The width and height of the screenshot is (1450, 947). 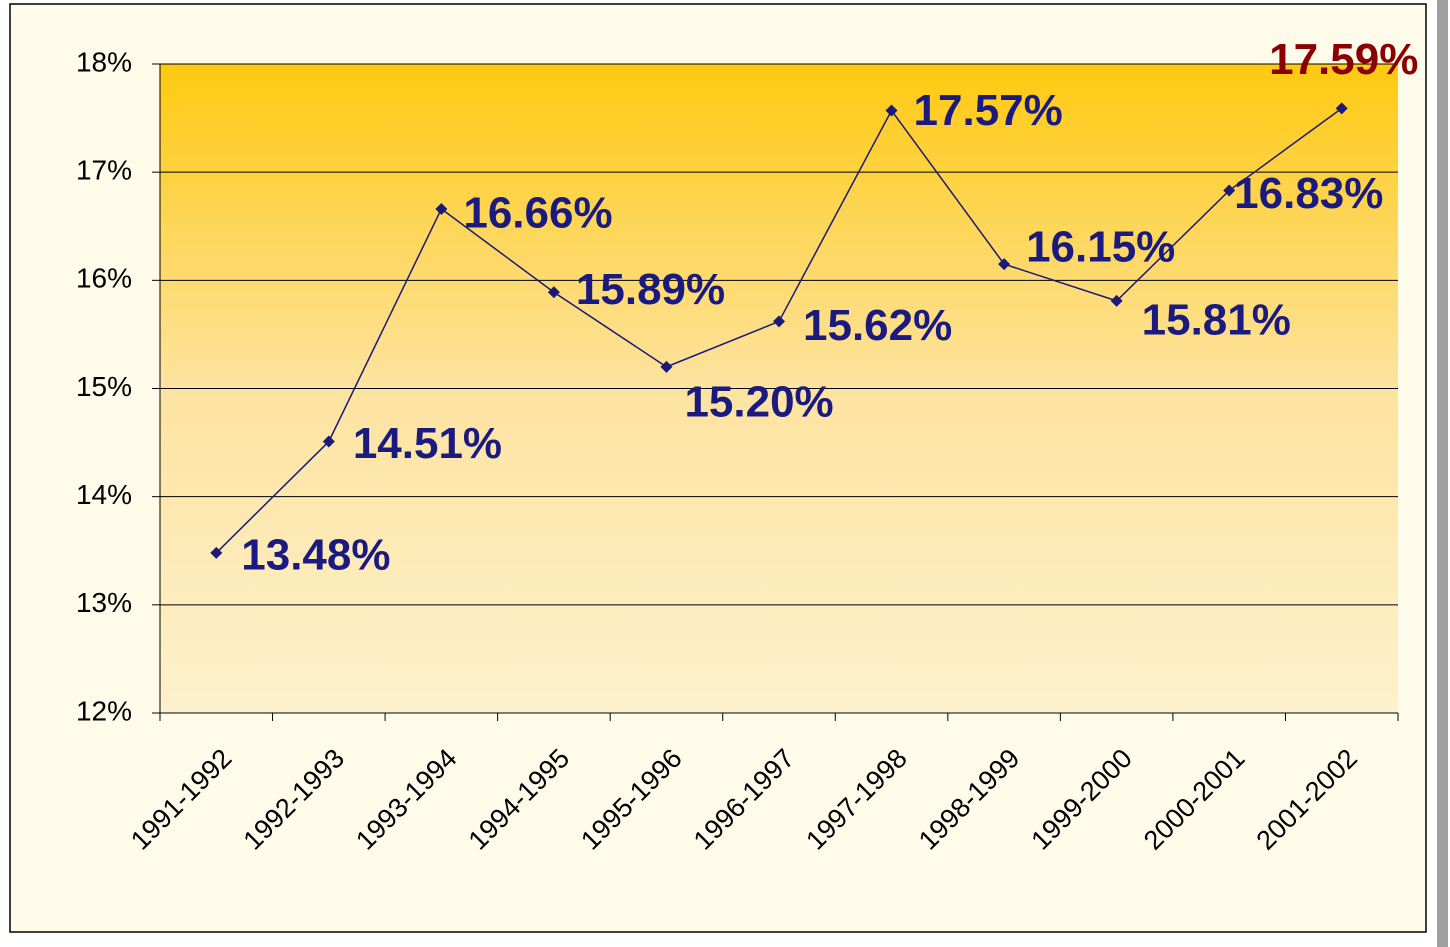 I want to click on value-label: 16.66%, so click(x=537, y=213).